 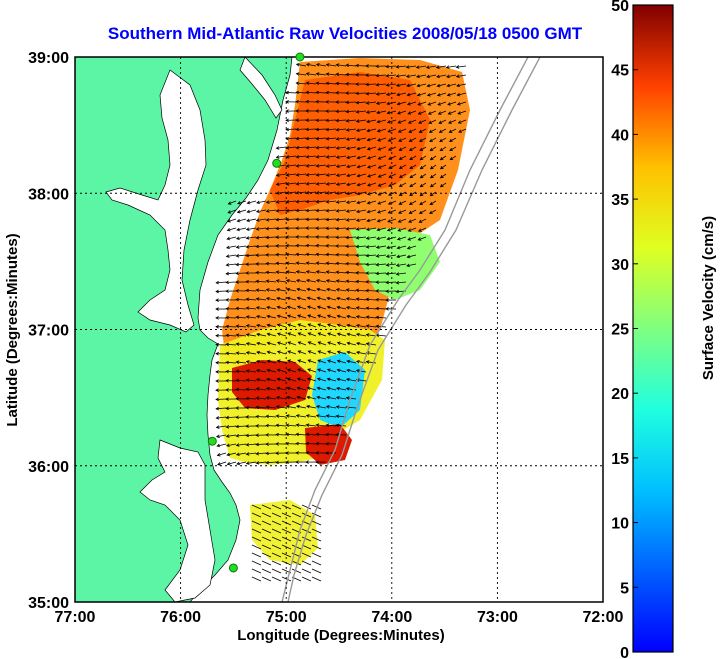 I want to click on y-tick-label: 37:00, so click(x=48, y=331).